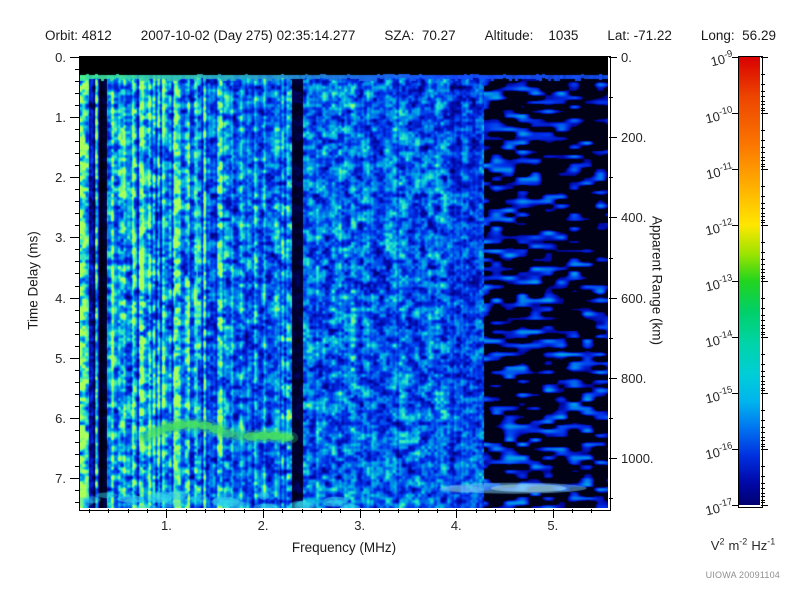 The height and width of the screenshot is (600, 800). What do you see at coordinates (531, 35) in the screenshot?
I see `header-segment: Altitude: 1035` at bounding box center [531, 35].